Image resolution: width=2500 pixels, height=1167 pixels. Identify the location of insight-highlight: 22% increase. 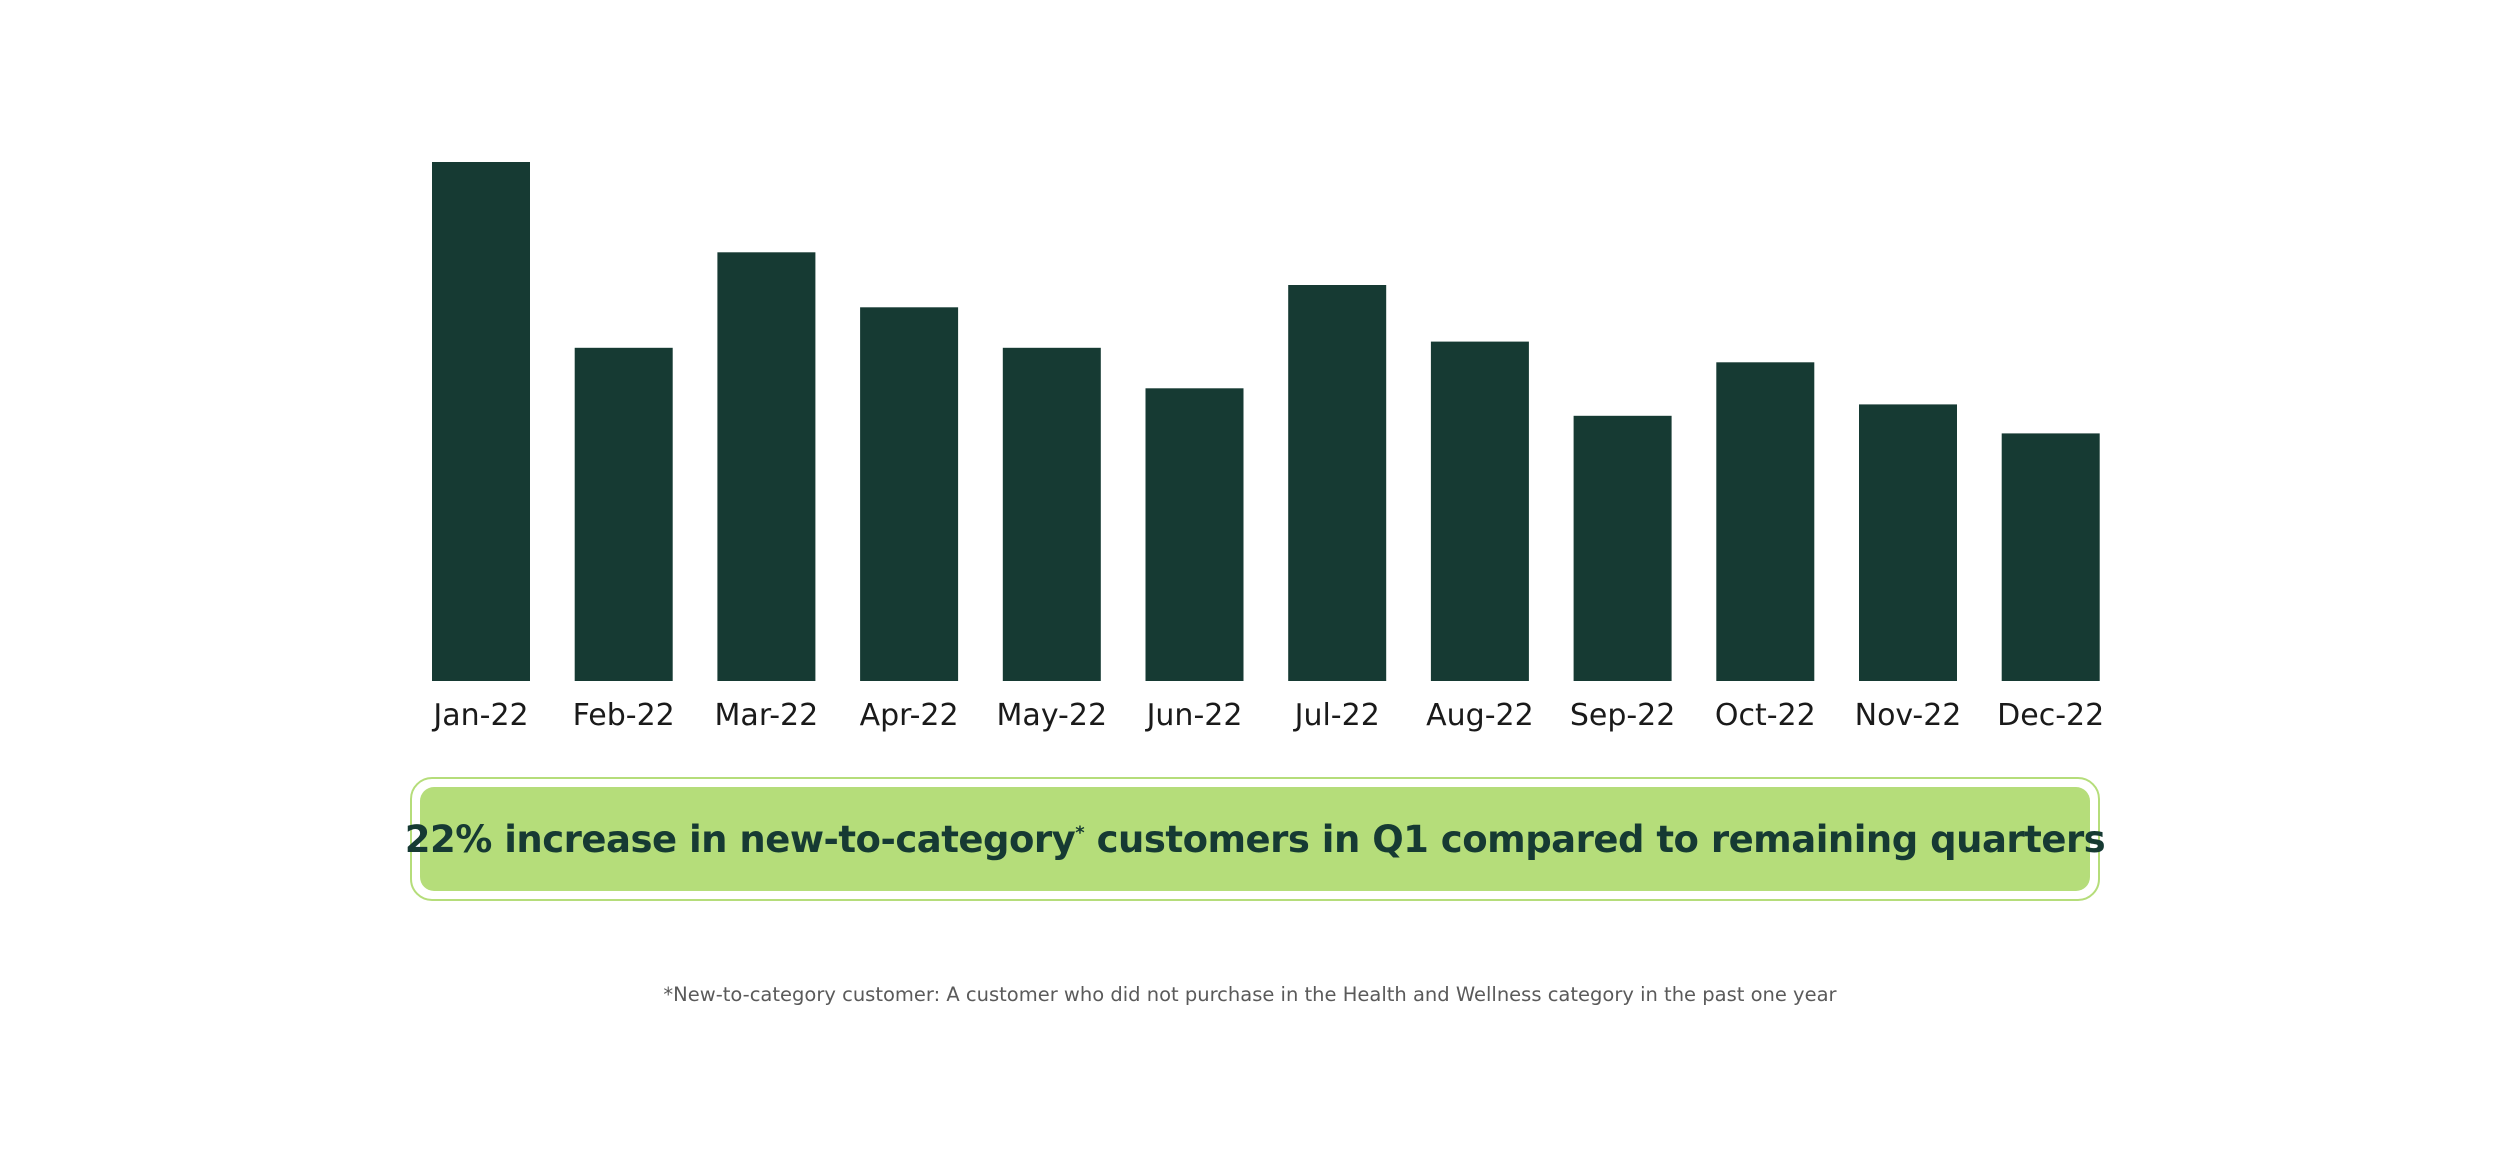
(540, 839).